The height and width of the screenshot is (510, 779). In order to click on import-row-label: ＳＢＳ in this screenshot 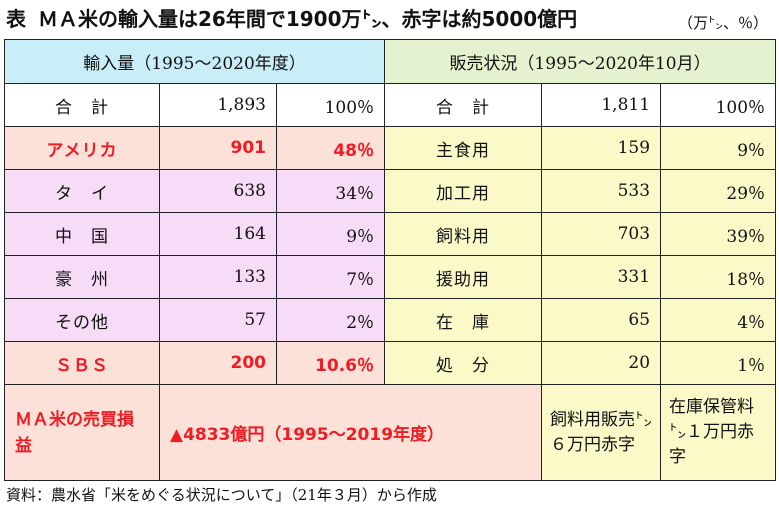, I will do `click(82, 363)`.